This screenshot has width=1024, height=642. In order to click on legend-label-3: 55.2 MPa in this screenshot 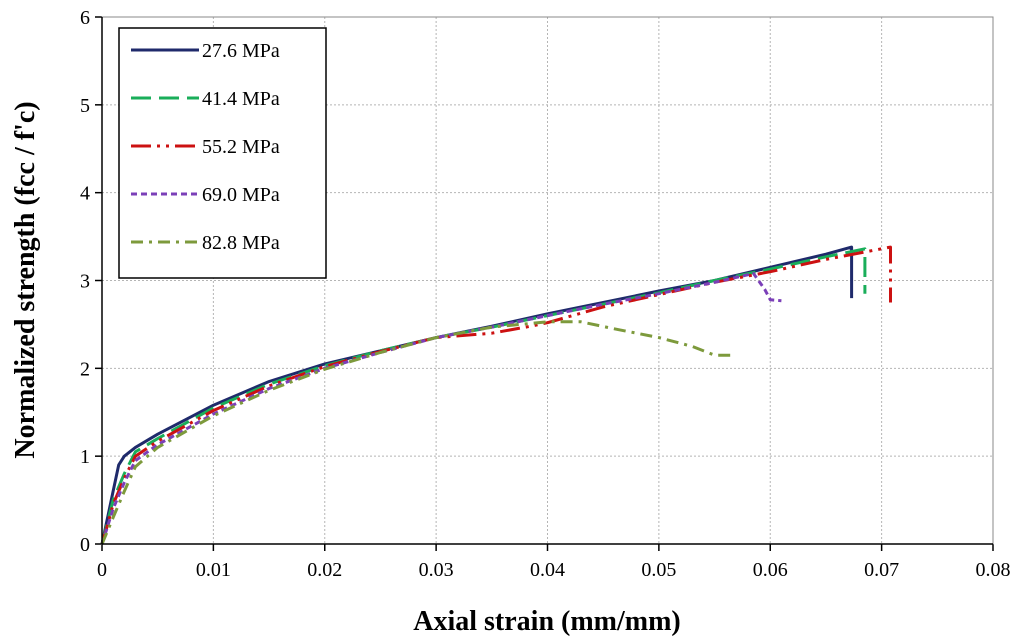, I will do `click(241, 147)`.